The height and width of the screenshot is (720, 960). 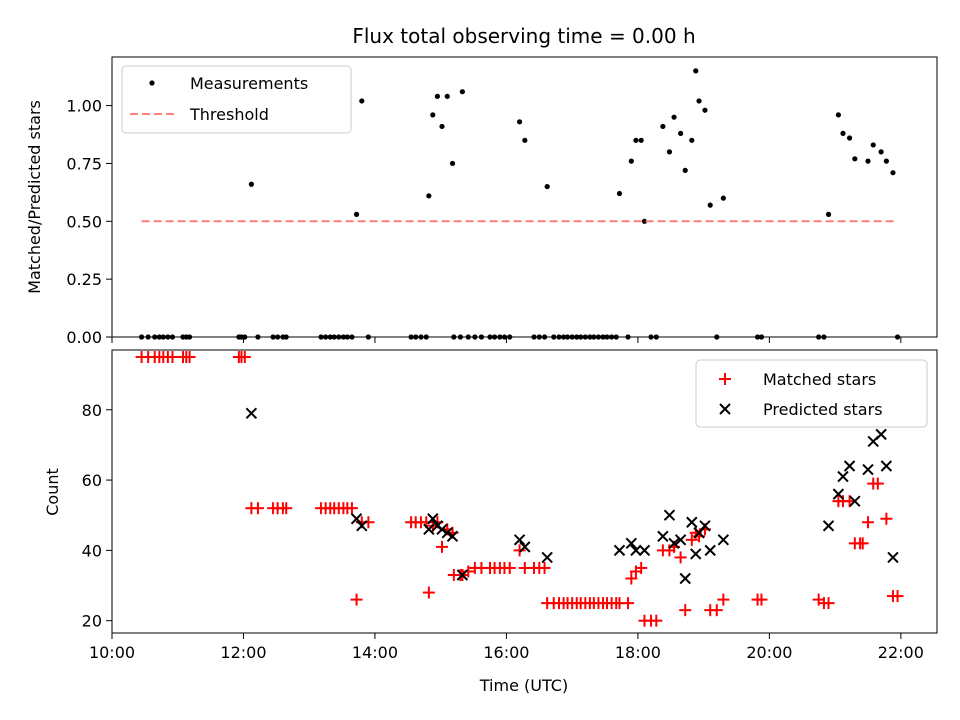 What do you see at coordinates (152, 83) in the screenshot?
I see `legend-marker-measurements` at bounding box center [152, 83].